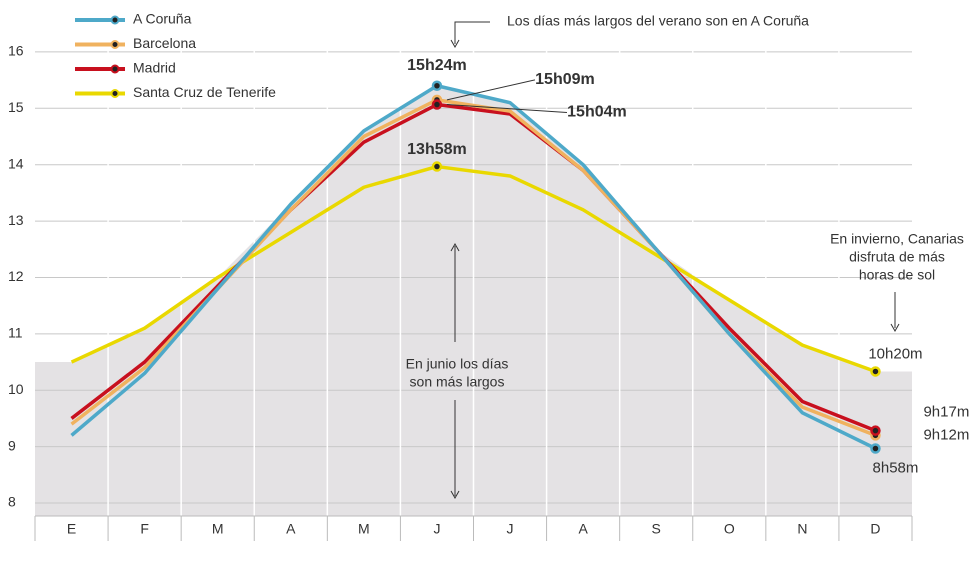 The height and width of the screenshot is (572, 980). What do you see at coordinates (896, 467) in the screenshot?
I see `value-label: 8h58m` at bounding box center [896, 467].